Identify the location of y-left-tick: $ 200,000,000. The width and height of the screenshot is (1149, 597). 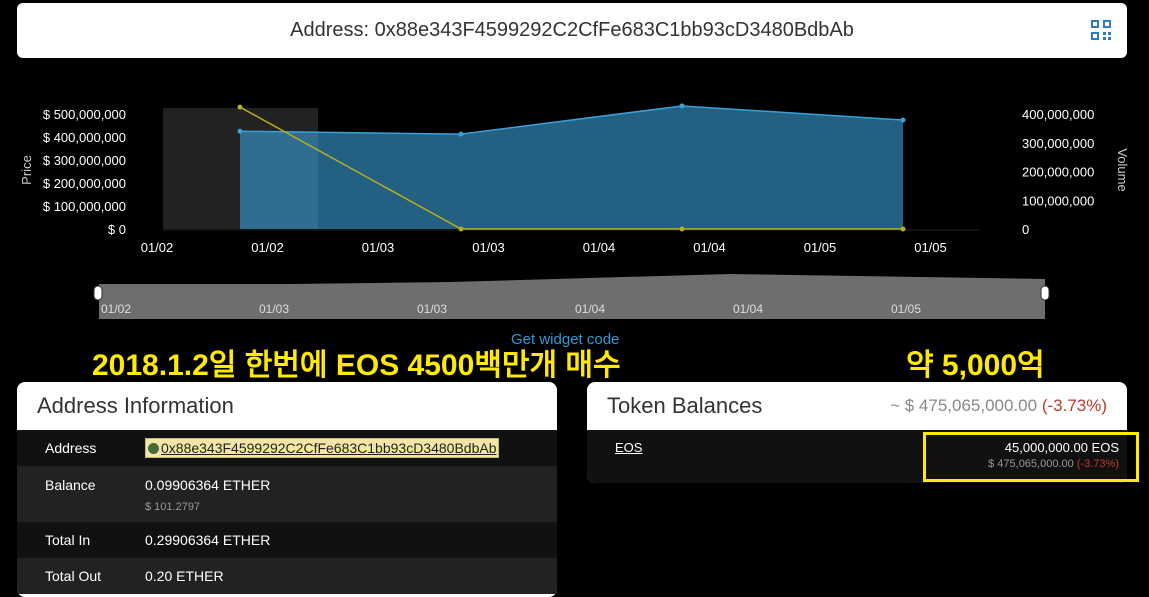
(84, 183).